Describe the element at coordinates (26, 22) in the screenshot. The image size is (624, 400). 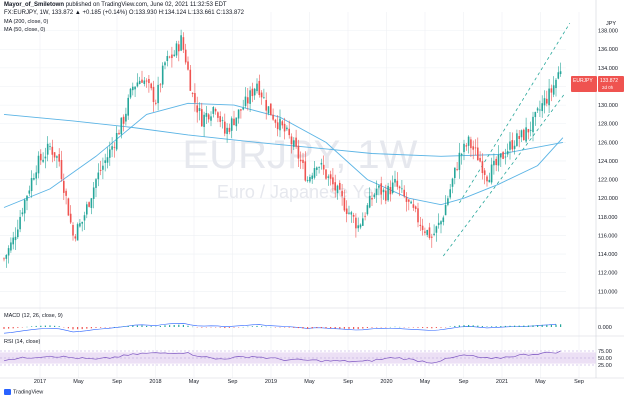
I see `indicator-ma200: MA (200, close, 0)` at that location.